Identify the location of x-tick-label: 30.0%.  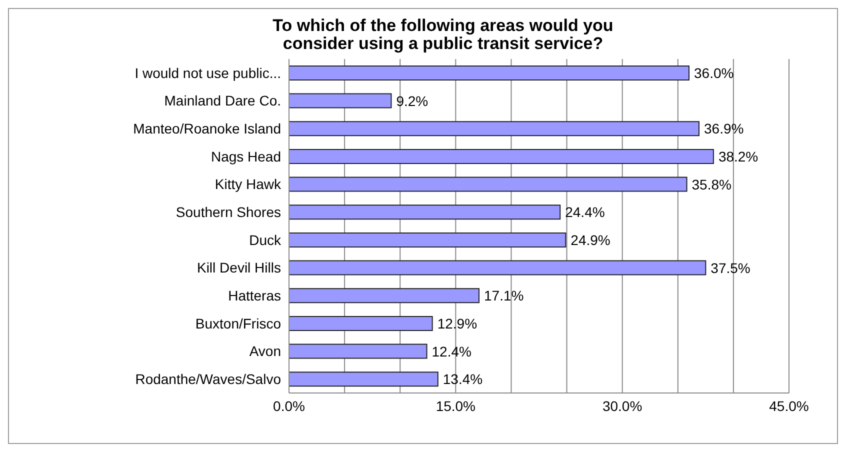
(622, 406).